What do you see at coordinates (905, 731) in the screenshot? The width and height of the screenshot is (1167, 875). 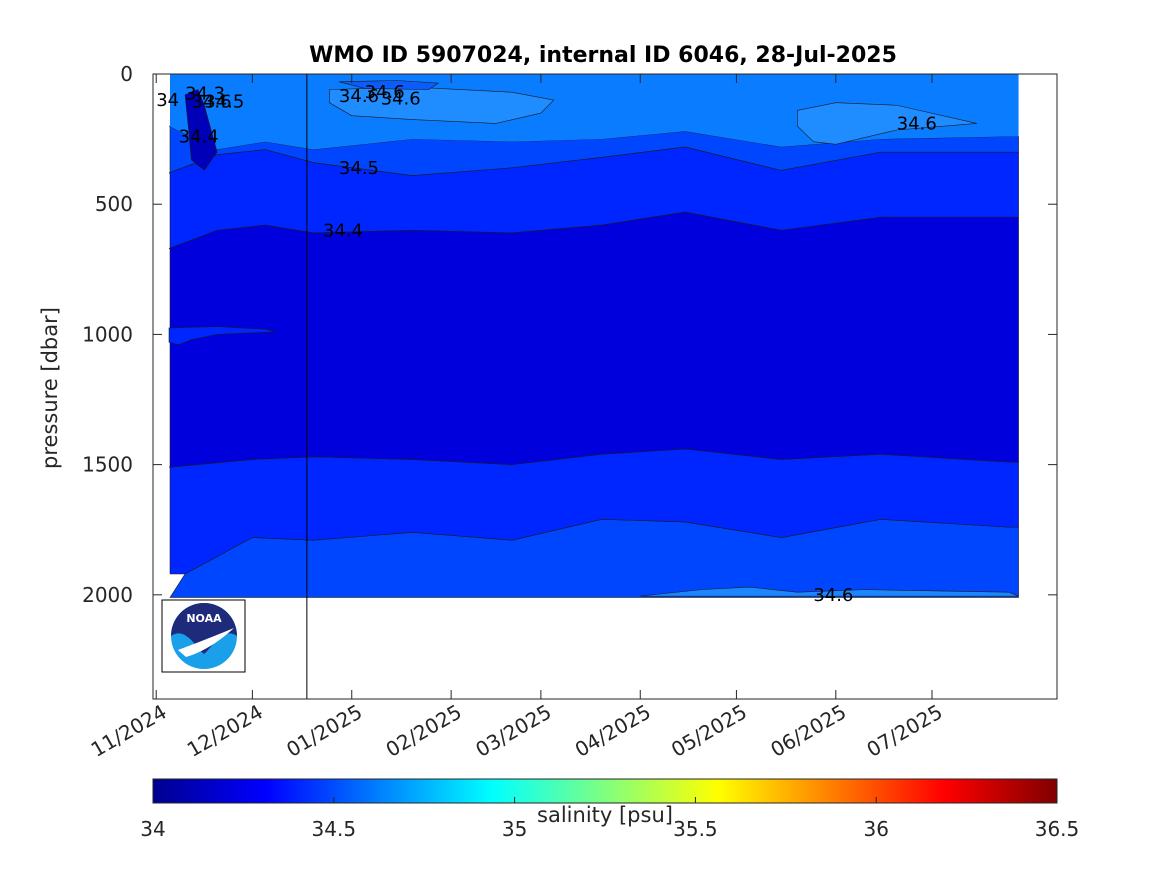 I see `x-tick-label: 07/2025` at bounding box center [905, 731].